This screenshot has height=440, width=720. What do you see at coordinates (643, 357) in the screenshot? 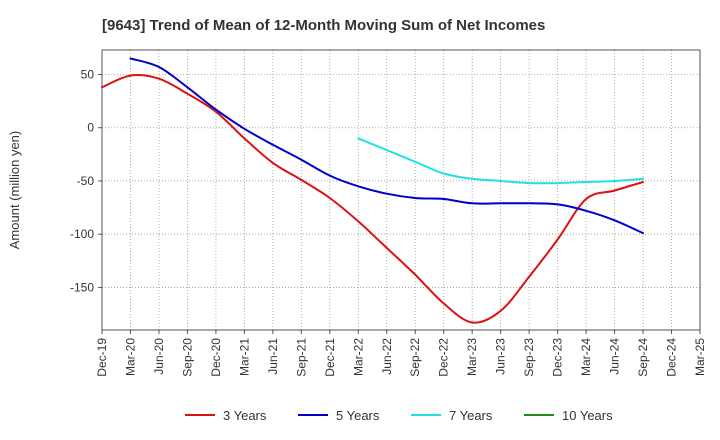
I see `x-tick-label: Sep-24` at bounding box center [643, 357].